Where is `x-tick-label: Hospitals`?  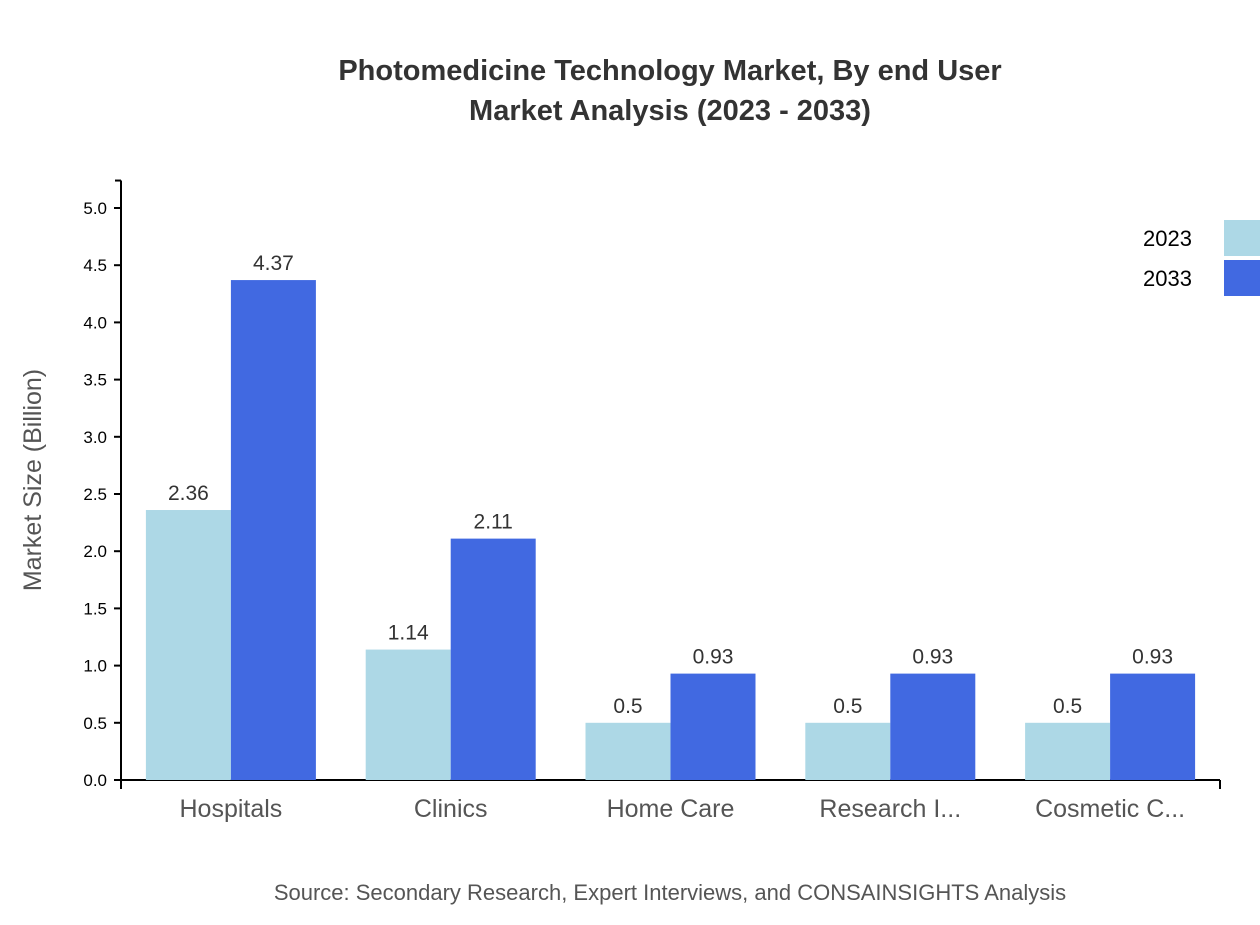 x-tick-label: Hospitals is located at coordinates (230, 809).